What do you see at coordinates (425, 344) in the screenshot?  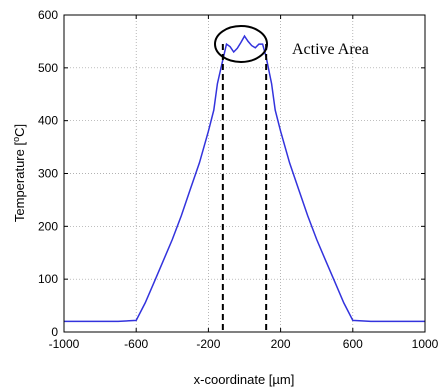 I see `x-tick-label: 1000` at bounding box center [425, 344].